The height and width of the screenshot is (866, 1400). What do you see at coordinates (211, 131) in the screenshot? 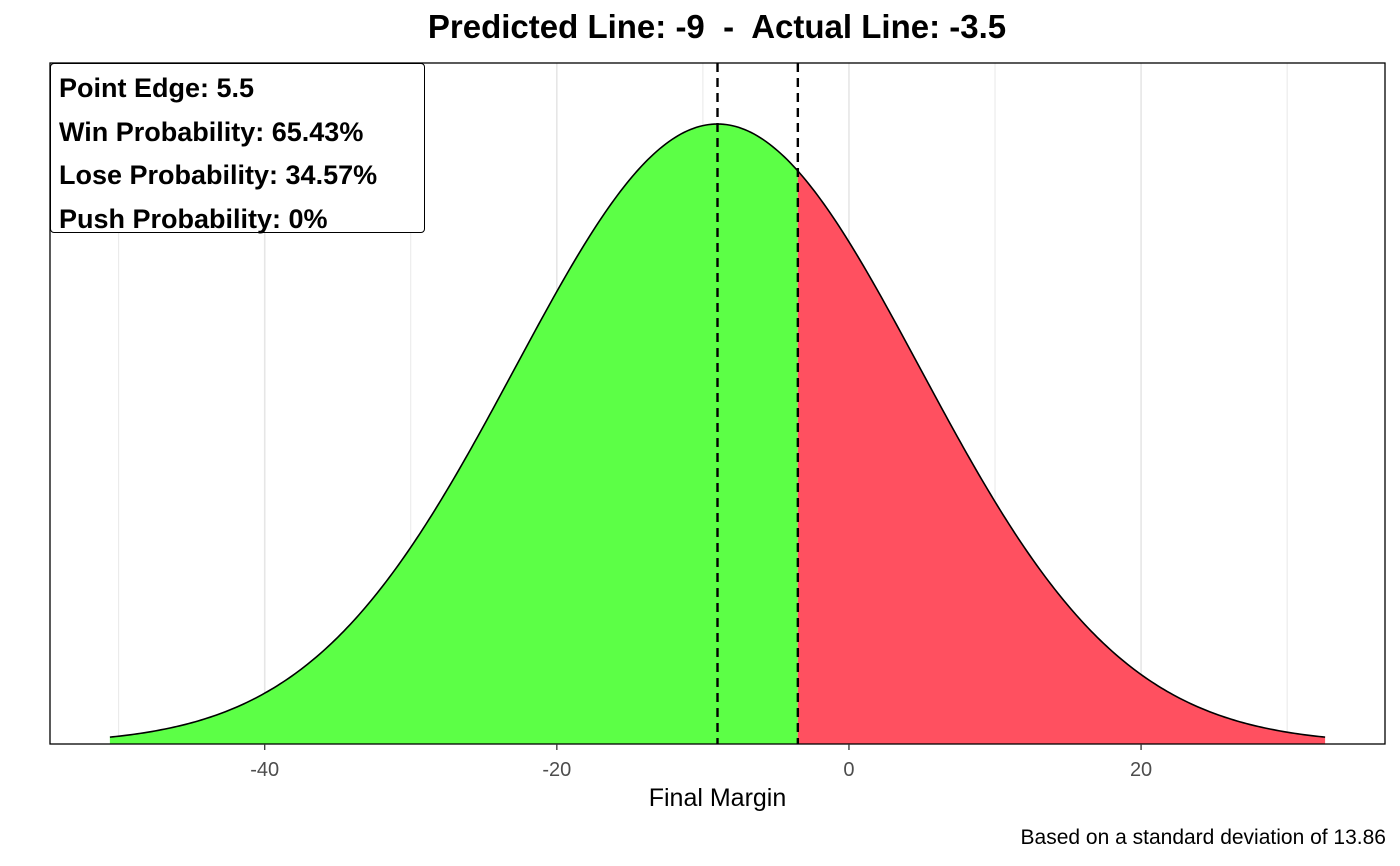
I see `win-probability-label: Win Probability: 65.43%` at bounding box center [211, 131].